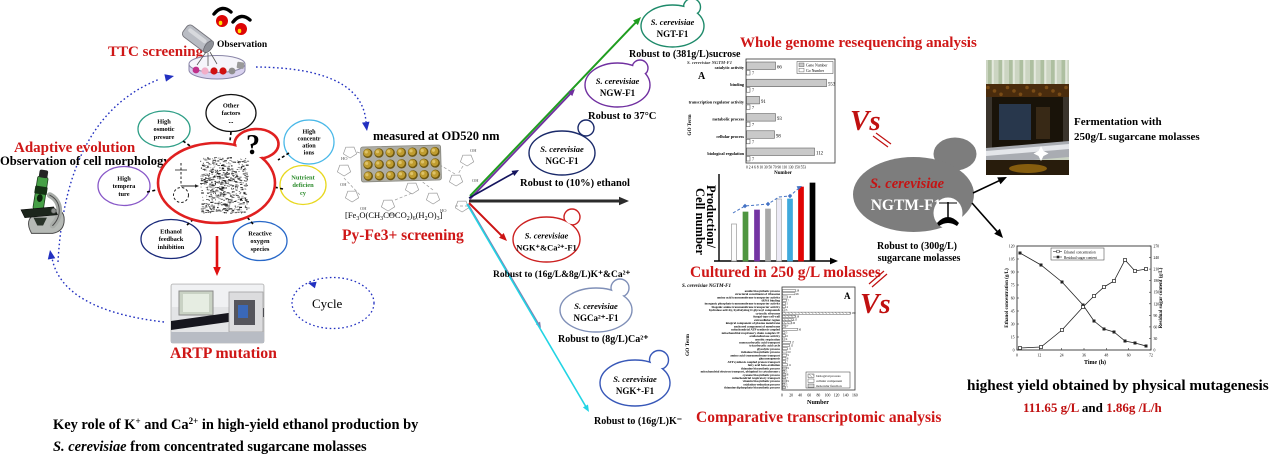 The image size is (1270, 457). Describe the element at coordinates (85, 161) in the screenshot. I see `svg-text: Observation of cell morphology` at that location.